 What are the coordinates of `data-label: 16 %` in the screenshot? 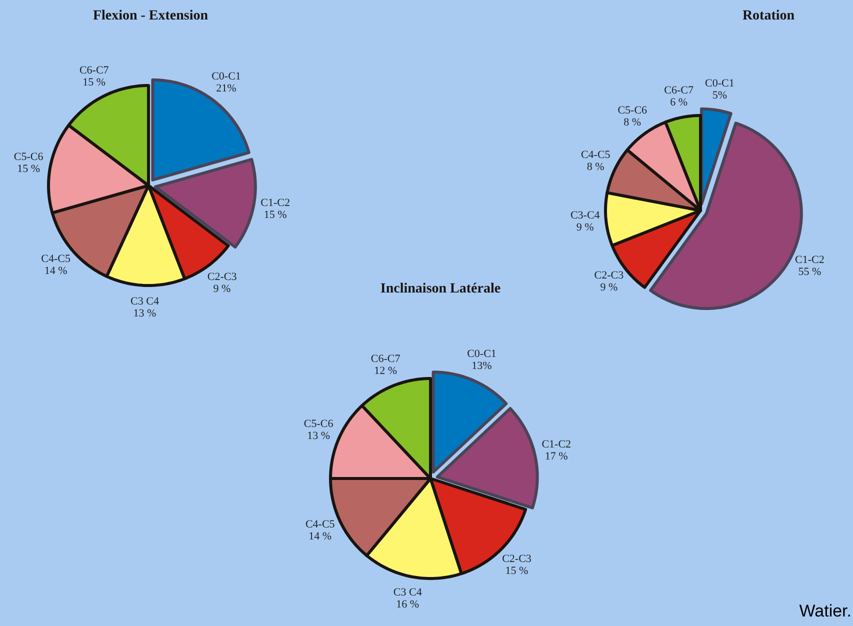 It's located at (408, 604).